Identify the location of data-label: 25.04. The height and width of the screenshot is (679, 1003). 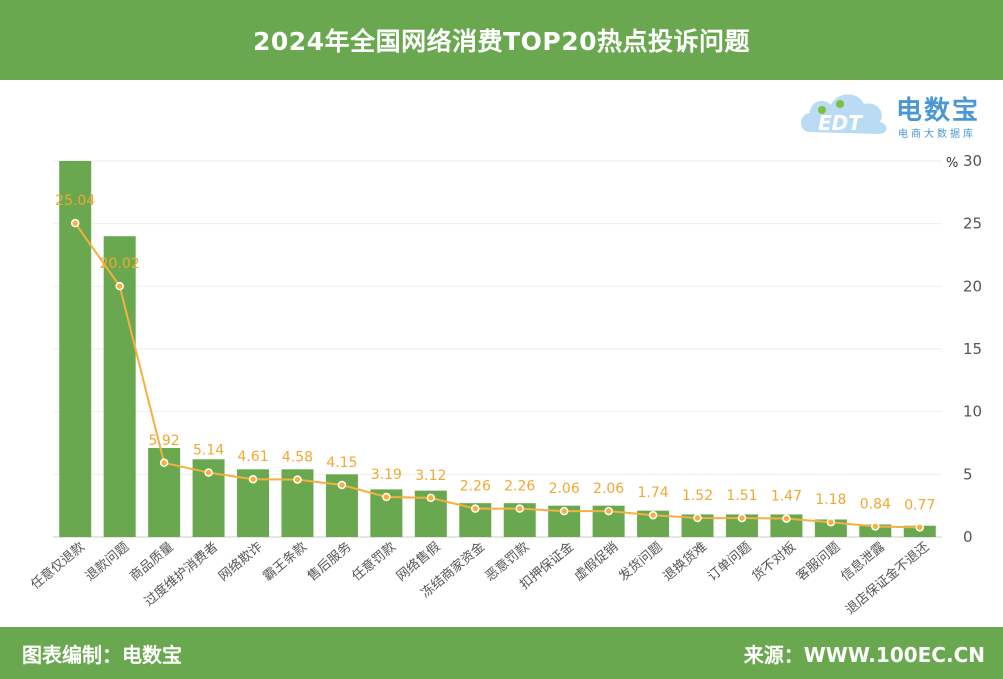
(75, 201).